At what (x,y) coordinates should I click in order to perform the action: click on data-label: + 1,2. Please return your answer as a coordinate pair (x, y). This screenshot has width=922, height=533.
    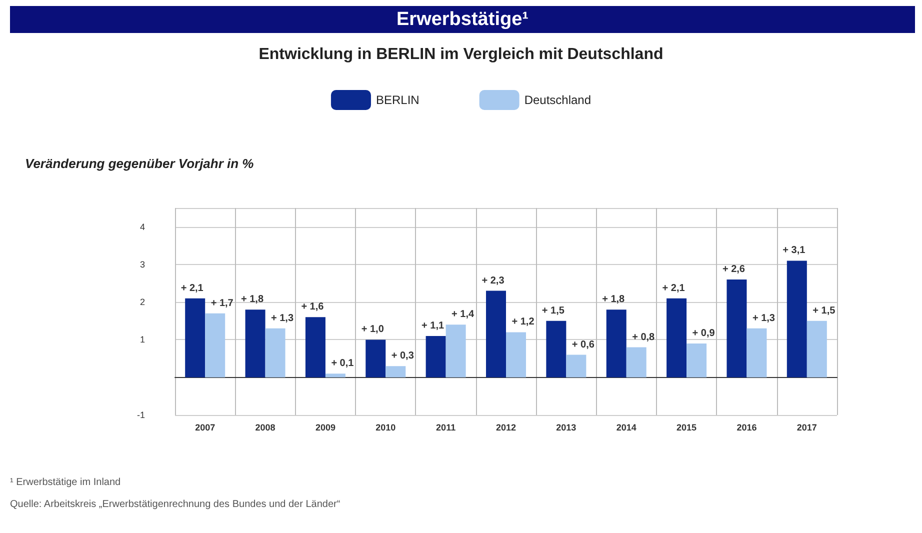
    Looking at the image, I should click on (523, 322).